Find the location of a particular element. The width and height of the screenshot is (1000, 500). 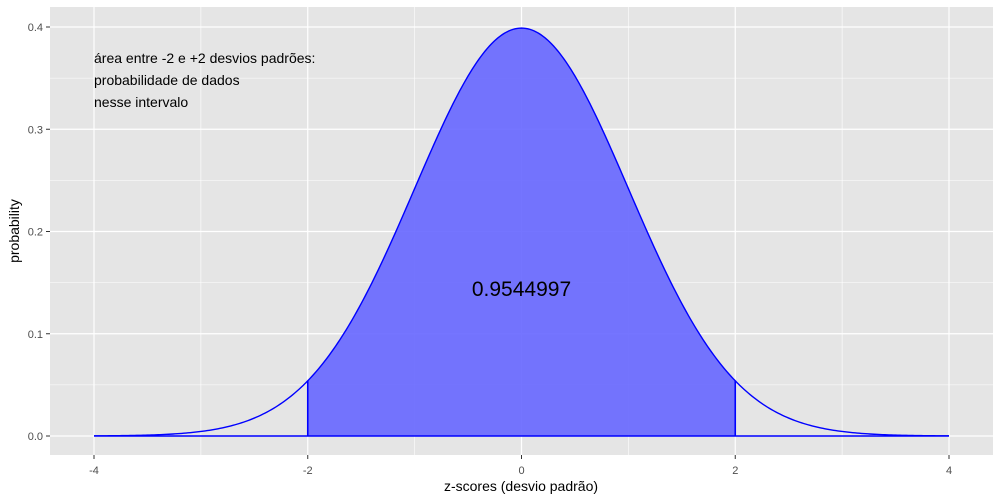

x-tick-label: 2 is located at coordinates (735, 471).